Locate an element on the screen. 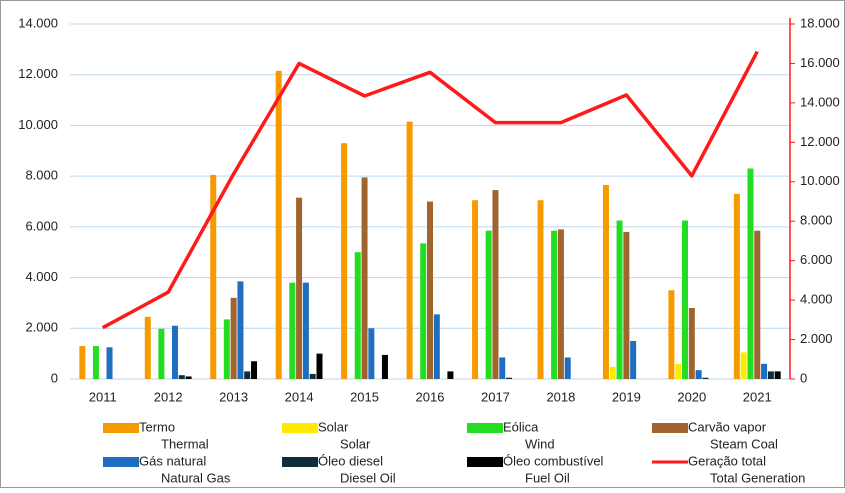 Image resolution: width=845 pixels, height=493 pixels. y2-tick-label: 16.000 is located at coordinates (820, 62).